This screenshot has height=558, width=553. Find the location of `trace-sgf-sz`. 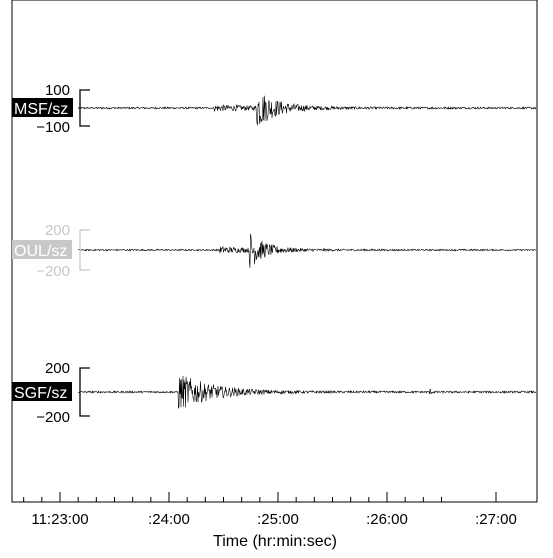

trace-sgf-sz is located at coordinates (306, 392).